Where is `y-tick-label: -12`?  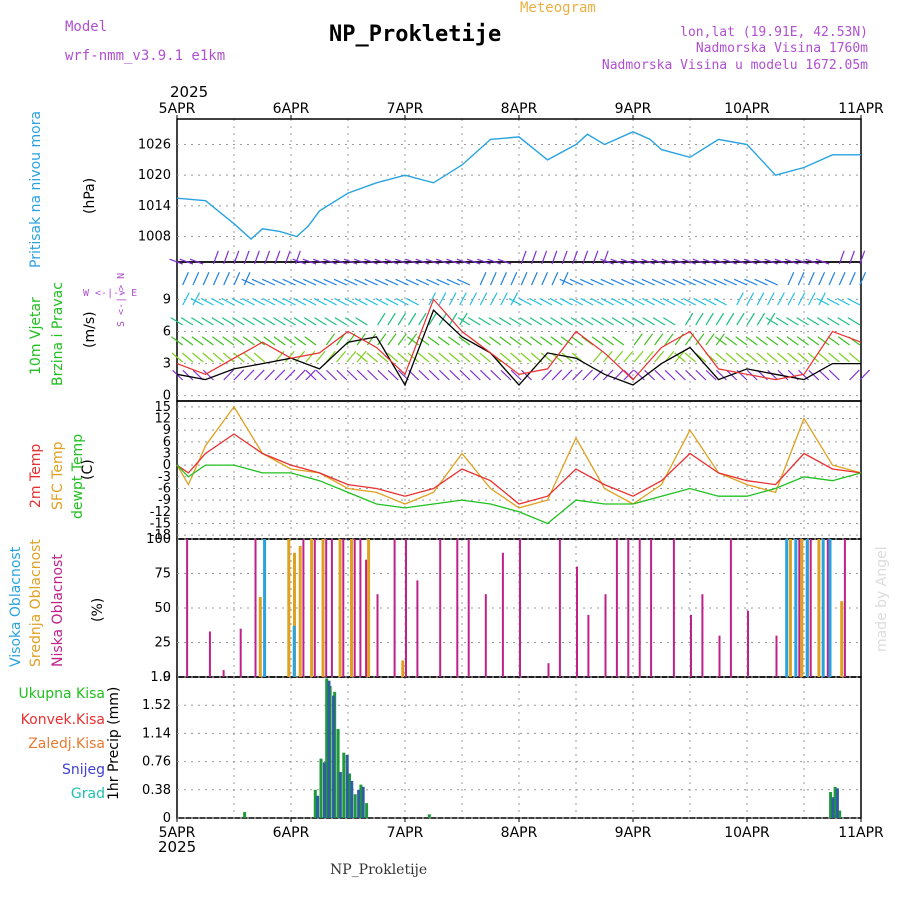 y-tick-label: -12 is located at coordinates (160, 512).